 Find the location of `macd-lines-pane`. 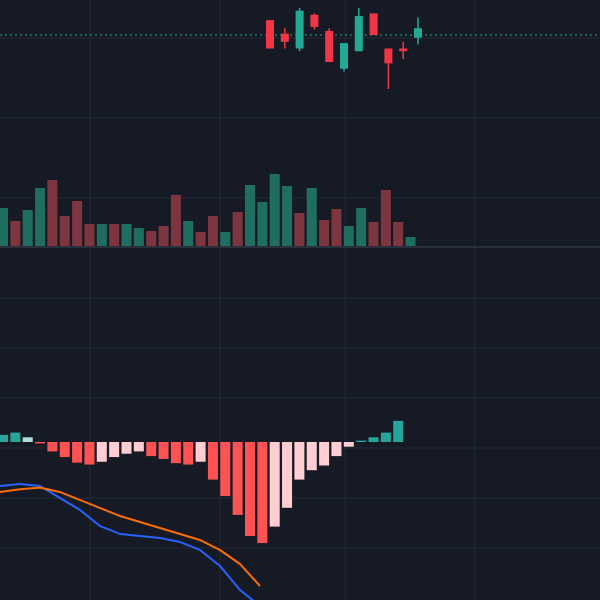

macd-lines-pane is located at coordinates (130, 541).